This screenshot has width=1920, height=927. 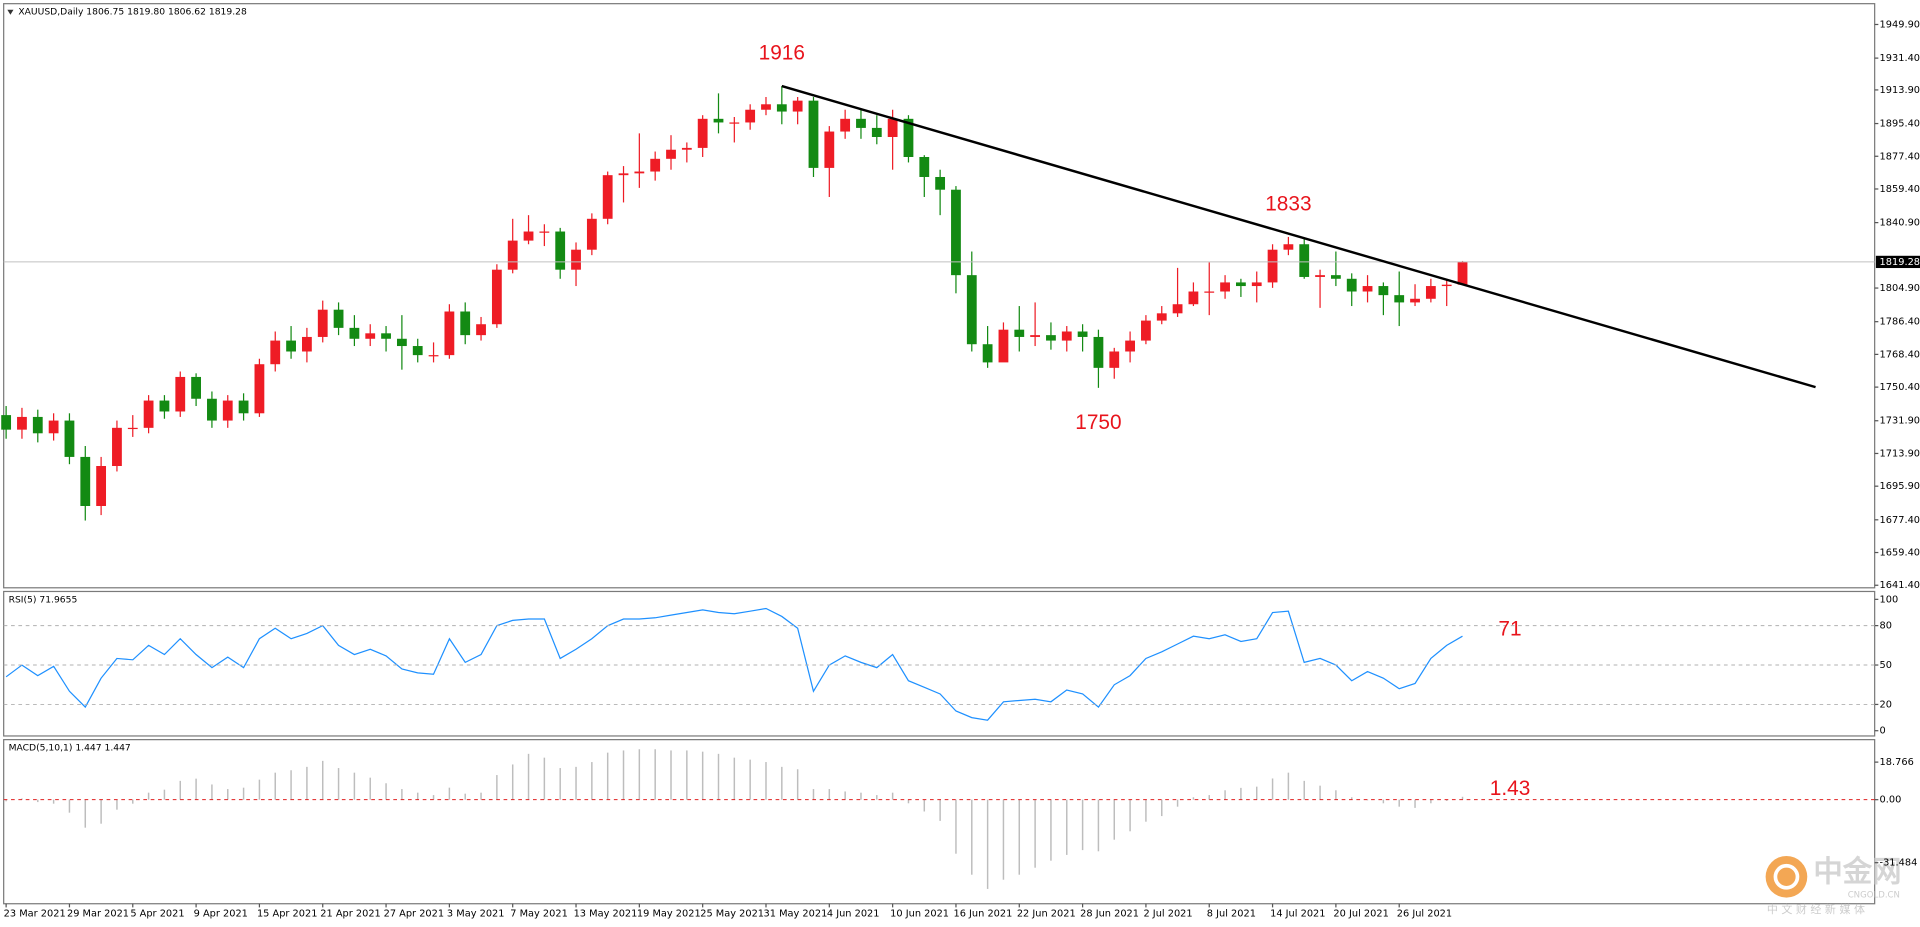 What do you see at coordinates (1231, 914) in the screenshot?
I see `x-tick-label: 8 Jul 2021` at bounding box center [1231, 914].